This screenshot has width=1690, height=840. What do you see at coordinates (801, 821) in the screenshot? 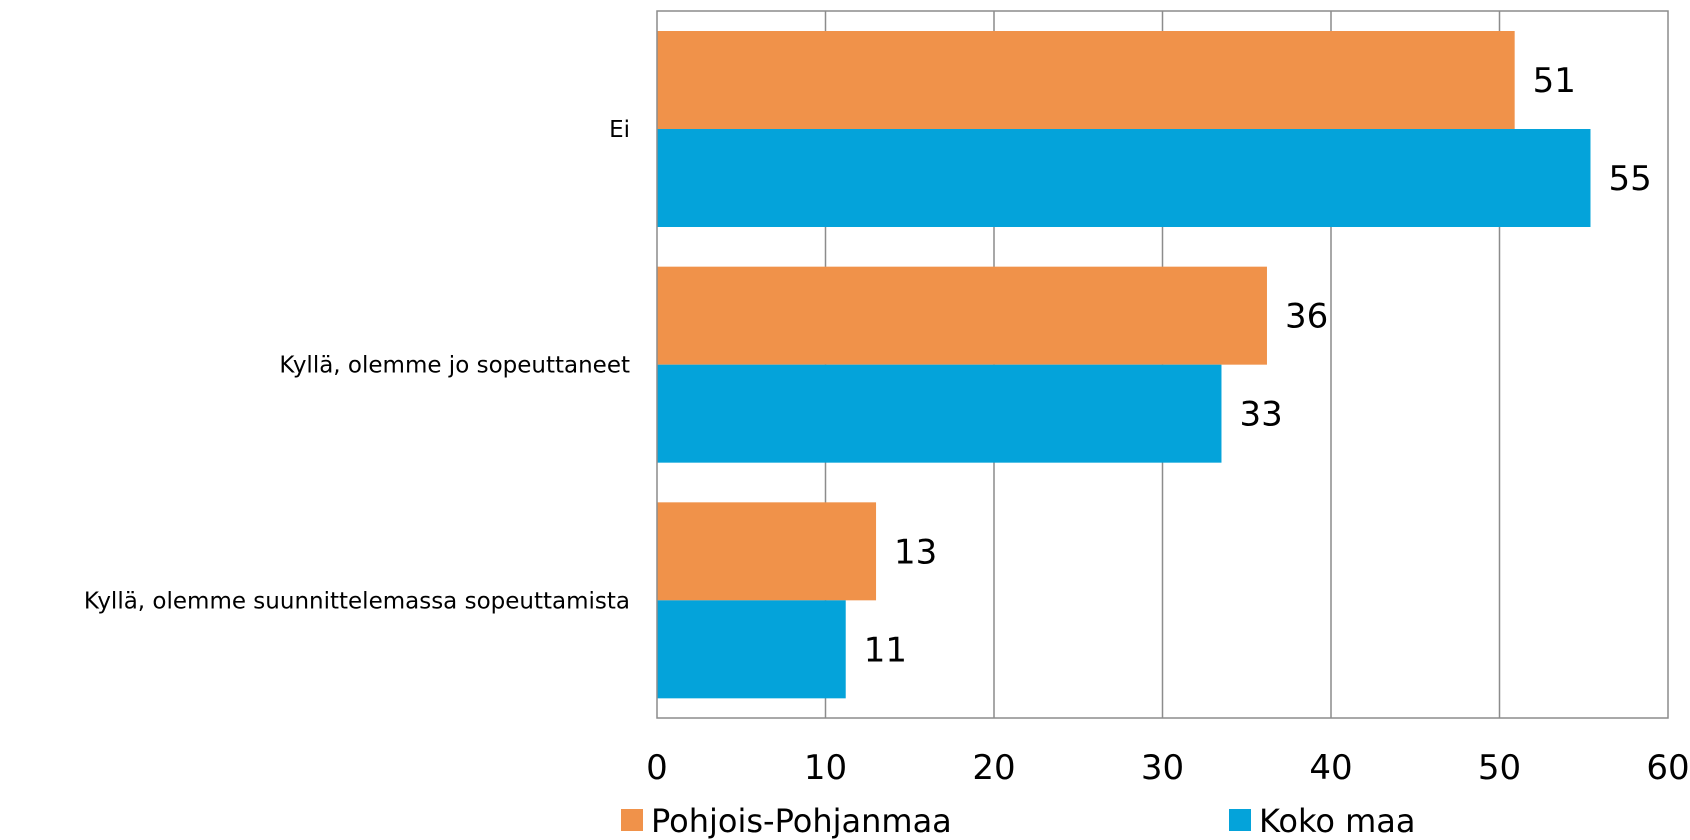
I see `legend-label: Pohjois-Pohjanmaa` at bounding box center [801, 821].